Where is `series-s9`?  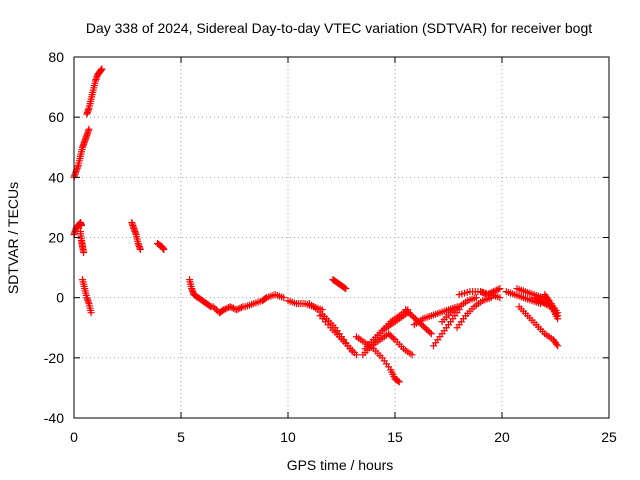 series-s9 is located at coordinates (228, 310).